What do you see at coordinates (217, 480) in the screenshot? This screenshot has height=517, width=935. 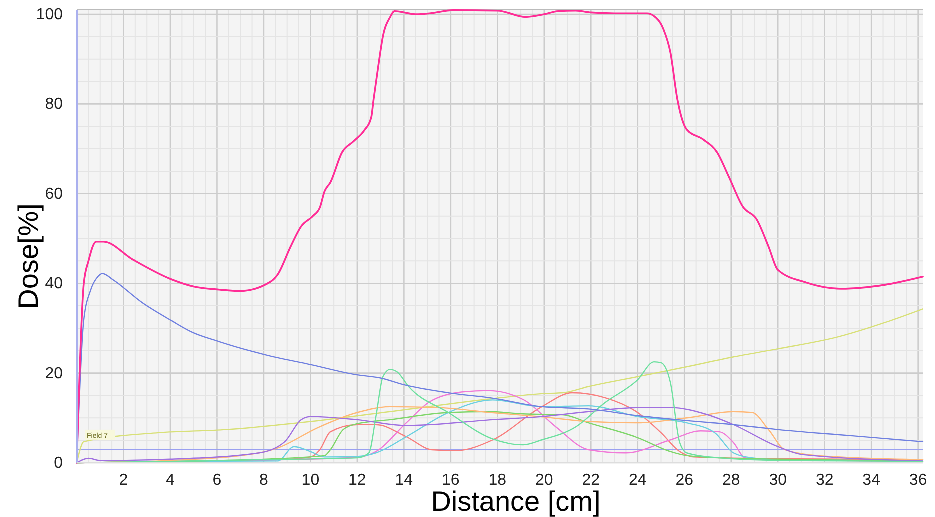 I see `x-tick-label: 6` at bounding box center [217, 480].